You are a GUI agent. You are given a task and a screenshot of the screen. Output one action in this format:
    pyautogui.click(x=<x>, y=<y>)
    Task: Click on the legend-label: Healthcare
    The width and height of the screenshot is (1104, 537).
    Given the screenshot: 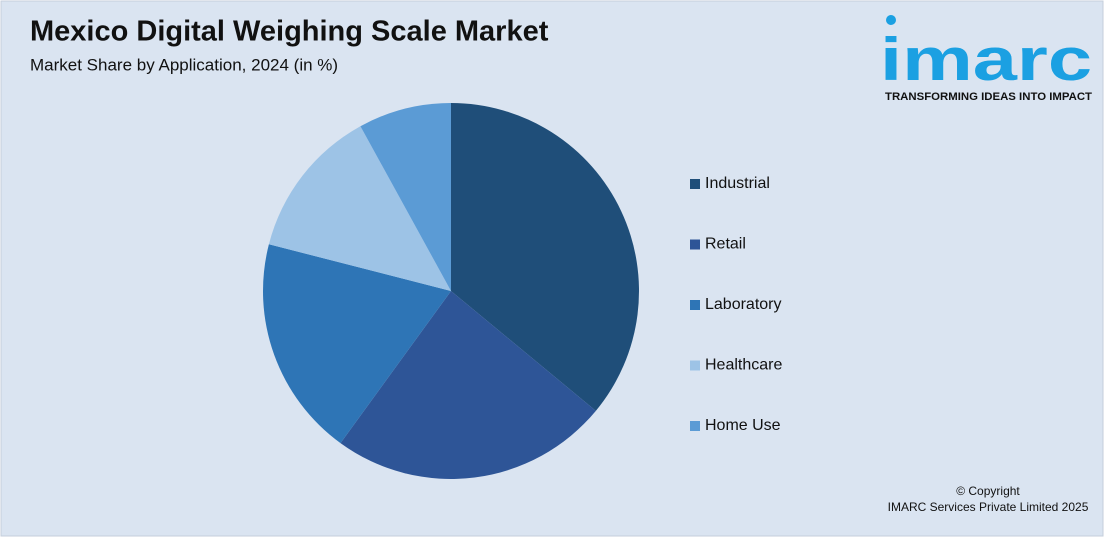 What is the action you would take?
    pyautogui.click(x=743, y=365)
    